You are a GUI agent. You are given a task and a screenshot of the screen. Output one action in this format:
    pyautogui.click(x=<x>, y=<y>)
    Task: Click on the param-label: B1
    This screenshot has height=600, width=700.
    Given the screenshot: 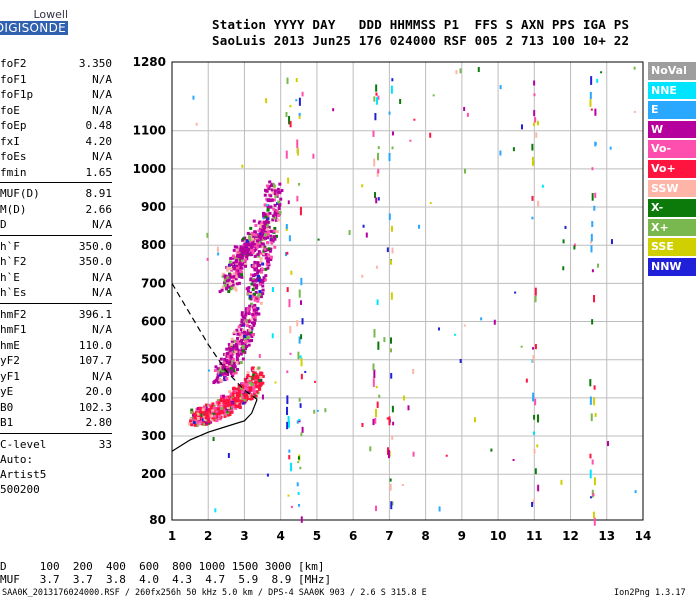 What is the action you would take?
    pyautogui.click(x=7, y=423)
    